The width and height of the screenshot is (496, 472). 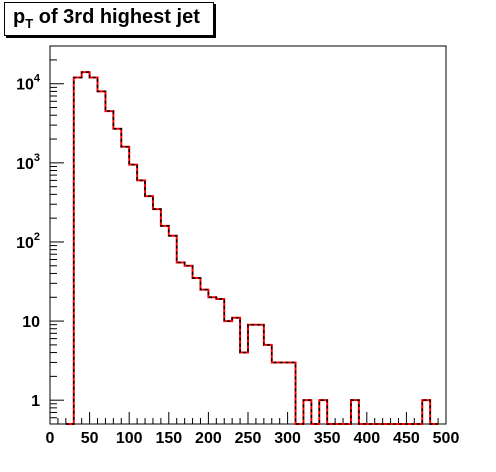 I want to click on x-tick-label: 200, so click(x=208, y=438).